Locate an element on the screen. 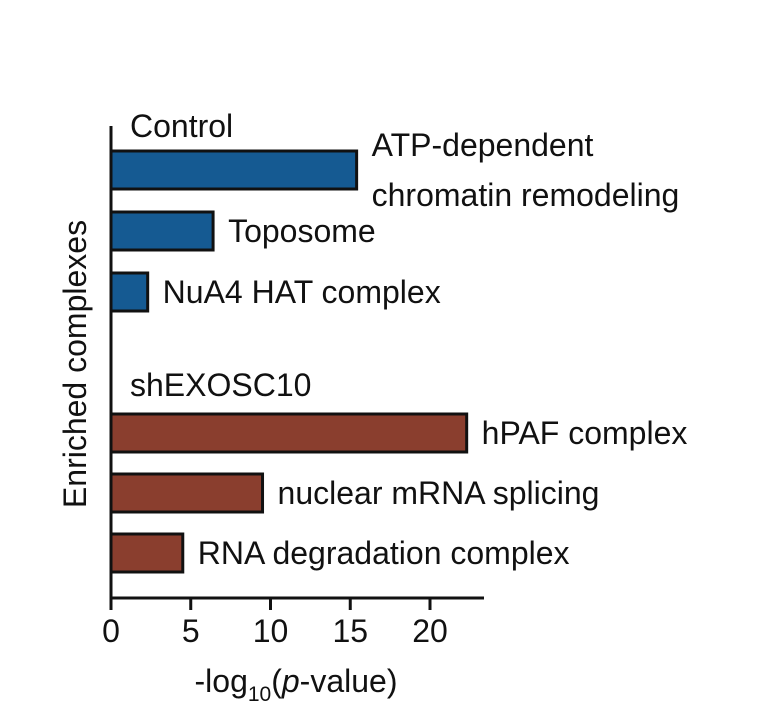 The image size is (765, 716). bar-label: nuclear mRNA splicing is located at coordinates (439, 493).